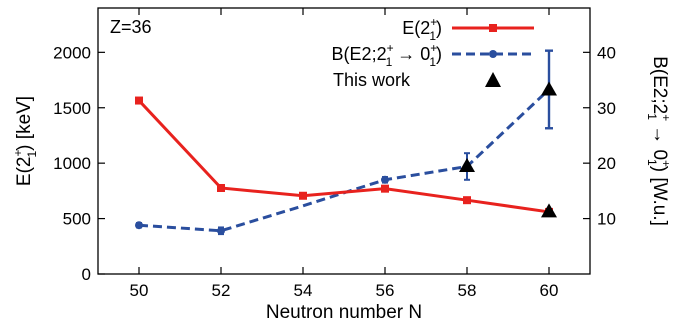 This screenshot has width=678, height=326. What do you see at coordinates (606, 219) in the screenshot?
I see `right-y-tick-label: 10` at bounding box center [606, 219].